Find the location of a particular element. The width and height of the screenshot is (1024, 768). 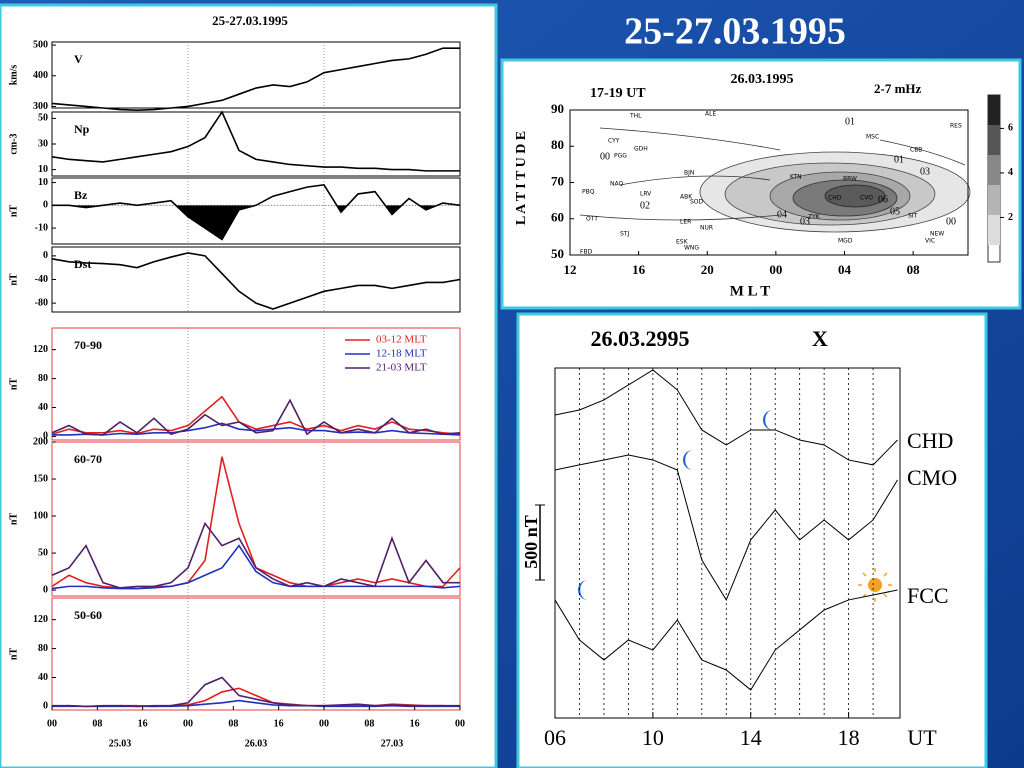

station-label: STJ is located at coordinates (624, 234).